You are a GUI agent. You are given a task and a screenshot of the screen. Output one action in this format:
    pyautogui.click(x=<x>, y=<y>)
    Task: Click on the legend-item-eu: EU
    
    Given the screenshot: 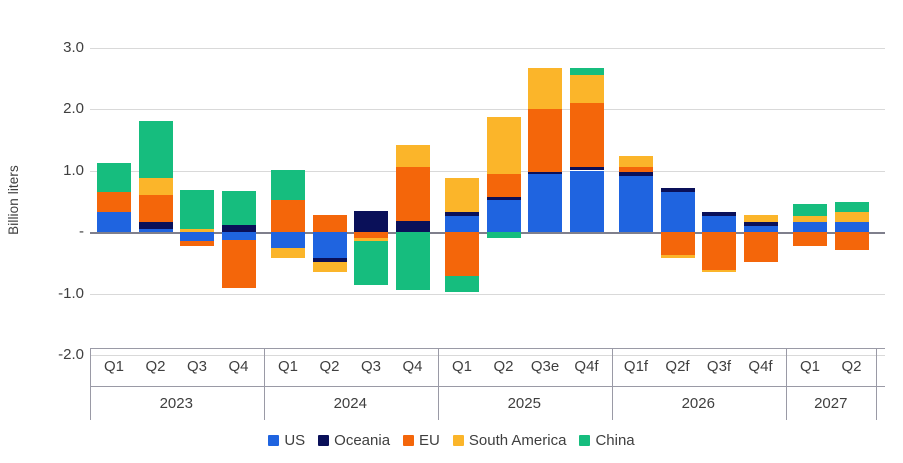 What is the action you would take?
    pyautogui.click(x=421, y=440)
    